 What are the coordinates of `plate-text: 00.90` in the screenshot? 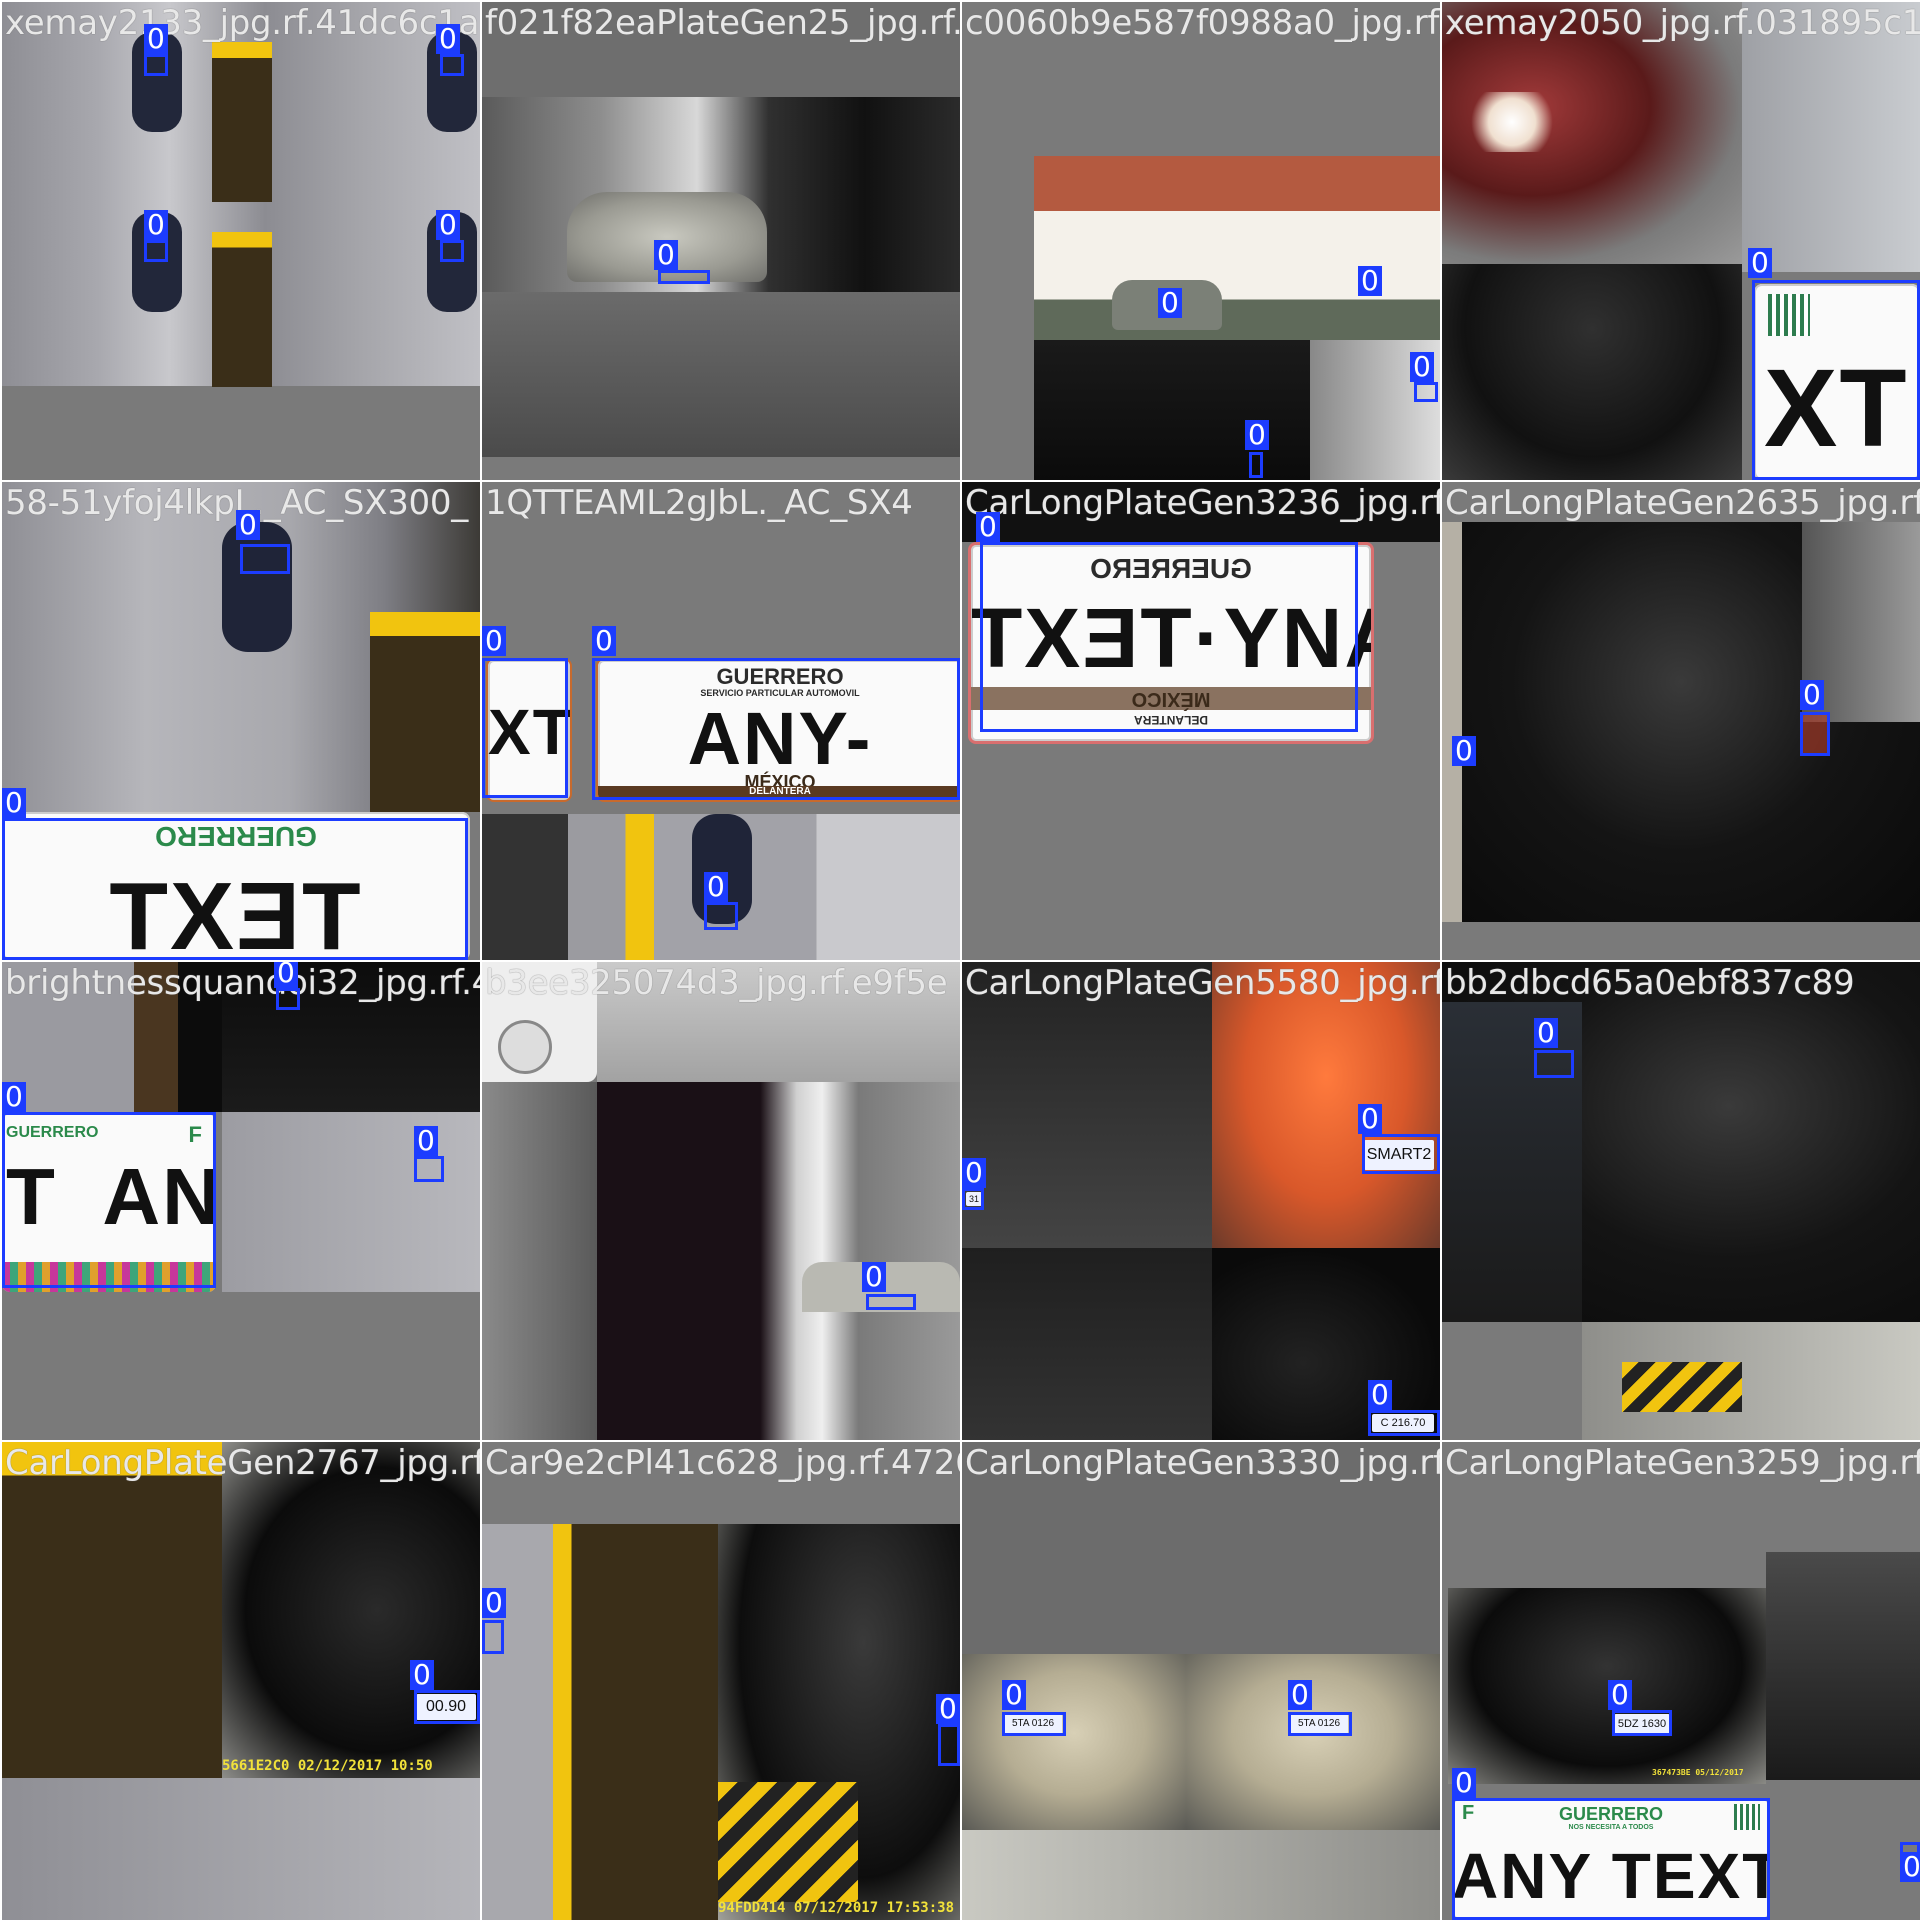 It's located at (446, 1707).